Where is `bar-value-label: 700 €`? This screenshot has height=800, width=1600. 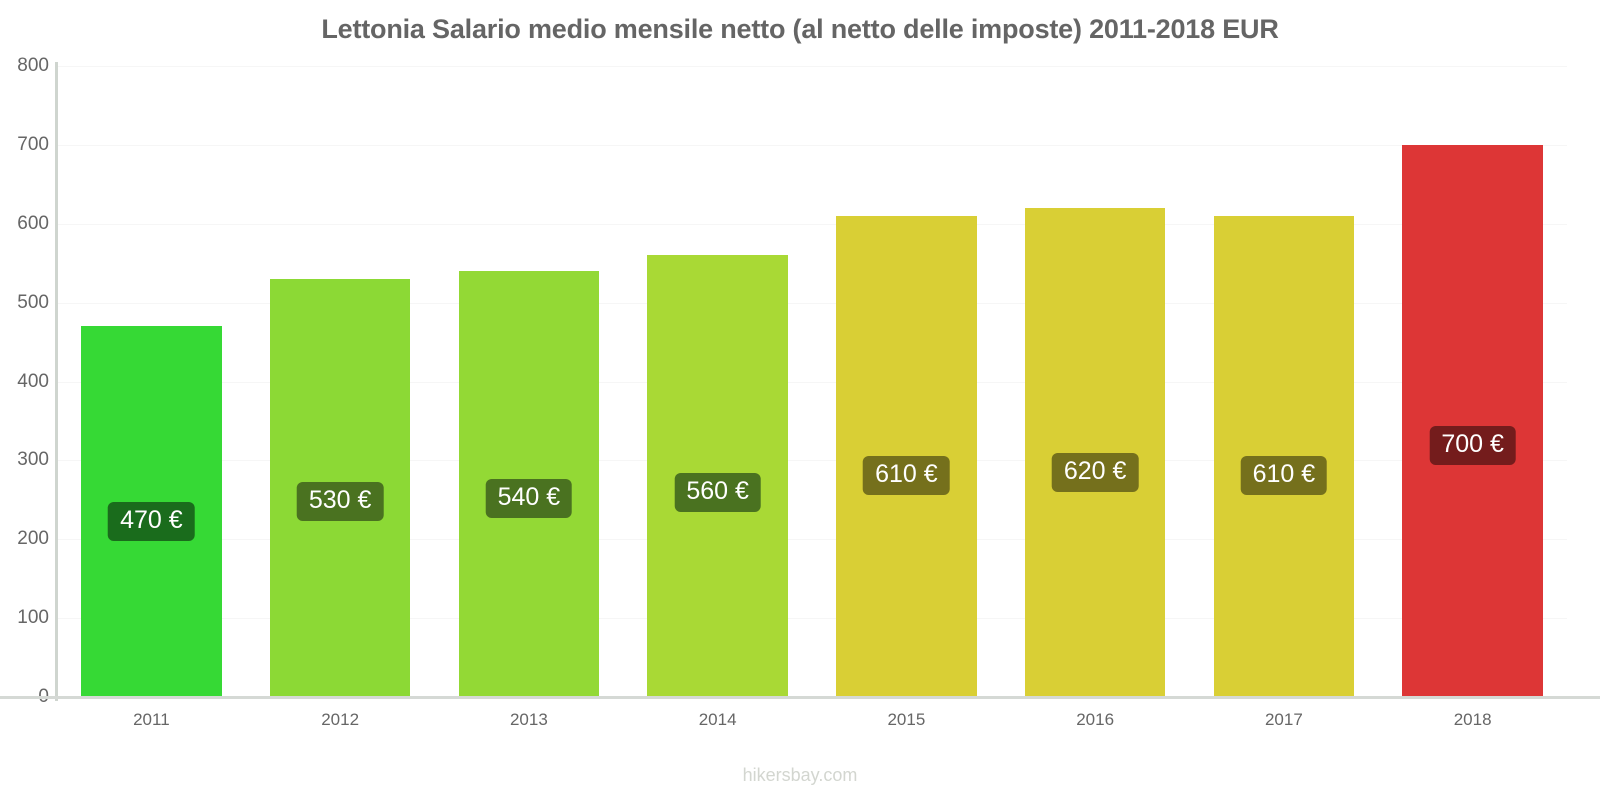
bar-value-label: 700 € is located at coordinates (1472, 446).